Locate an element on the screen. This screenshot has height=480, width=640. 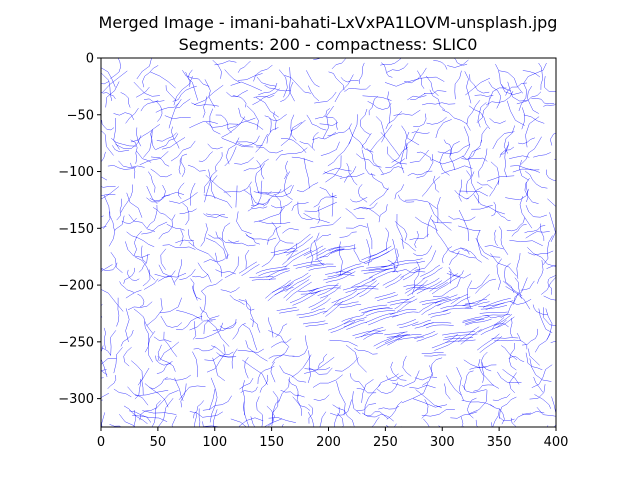
y-tick-label: −250 is located at coordinates (76, 342).